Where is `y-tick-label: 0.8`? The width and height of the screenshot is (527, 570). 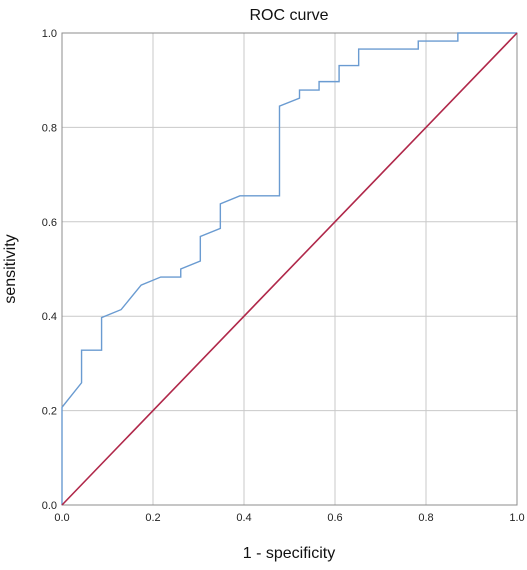
y-tick-label: 0.8 is located at coordinates (49, 128).